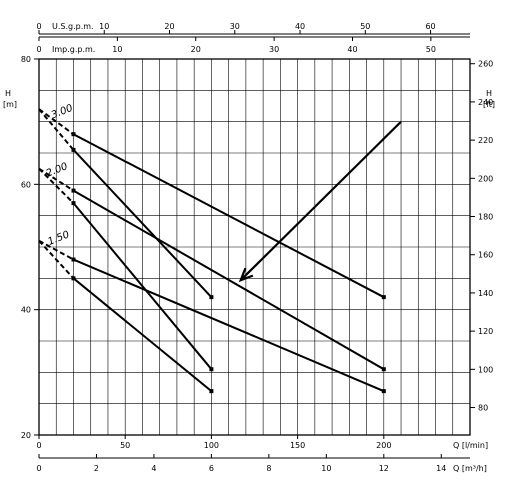 Image resolution: width=515 pixels, height=486 pixels. Describe the element at coordinates (430, 26) in the screenshot. I see `x-axis-usgpm-tick-label: 60` at that location.